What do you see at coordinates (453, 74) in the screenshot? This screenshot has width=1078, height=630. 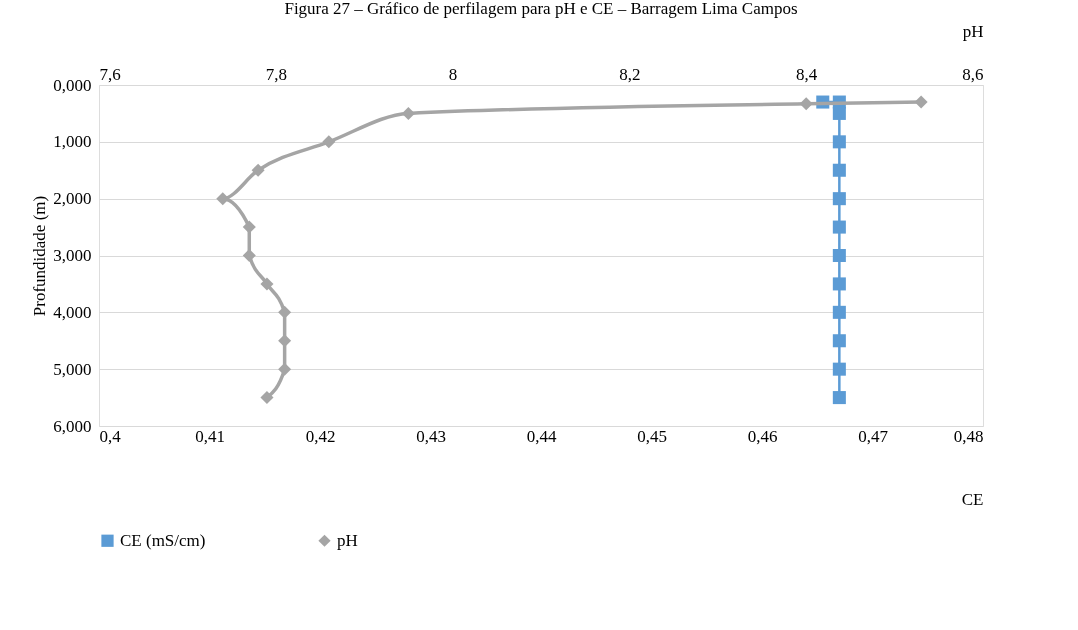 I see `x2-tick-label: 8` at bounding box center [453, 74].